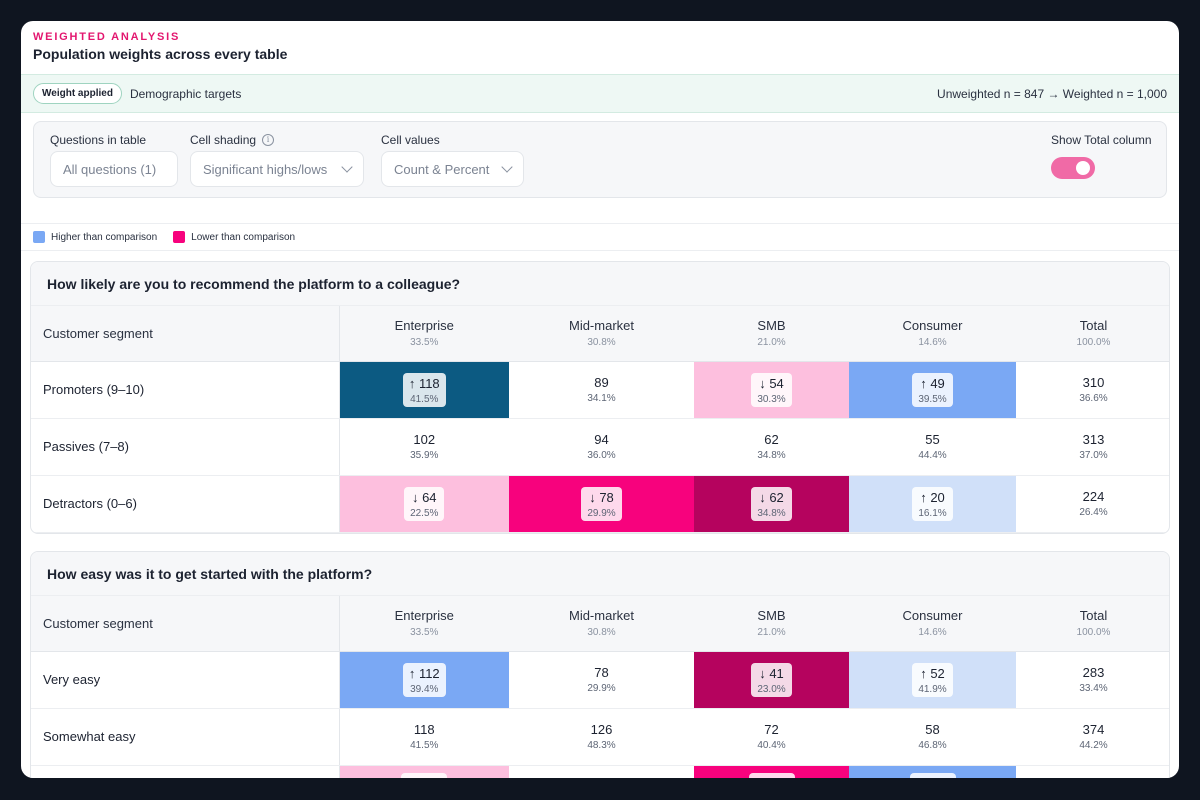 The image size is (1200, 800). What do you see at coordinates (424, 455) in the screenshot?
I see `cell-percent: 35.9%` at bounding box center [424, 455].